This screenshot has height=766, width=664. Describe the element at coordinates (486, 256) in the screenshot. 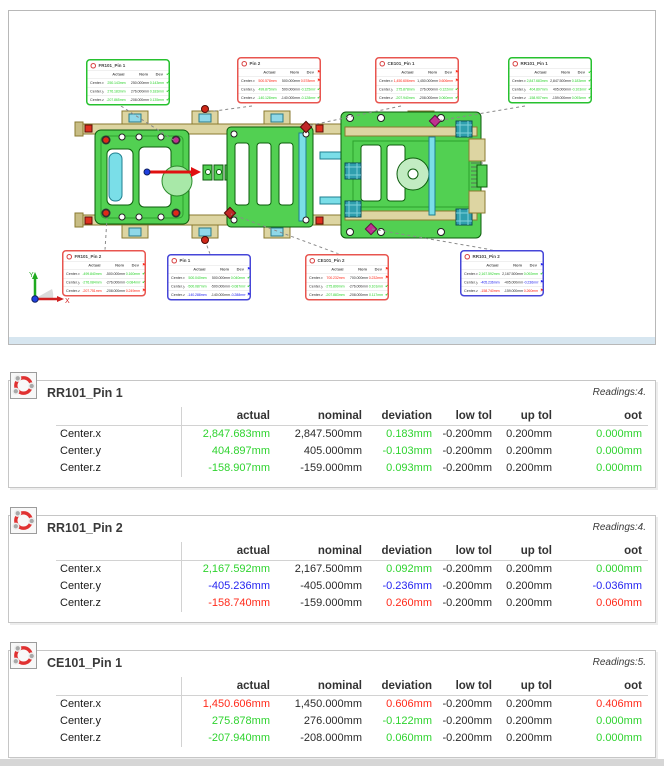

I see `callout-title: RR101_Pin 2` at that location.